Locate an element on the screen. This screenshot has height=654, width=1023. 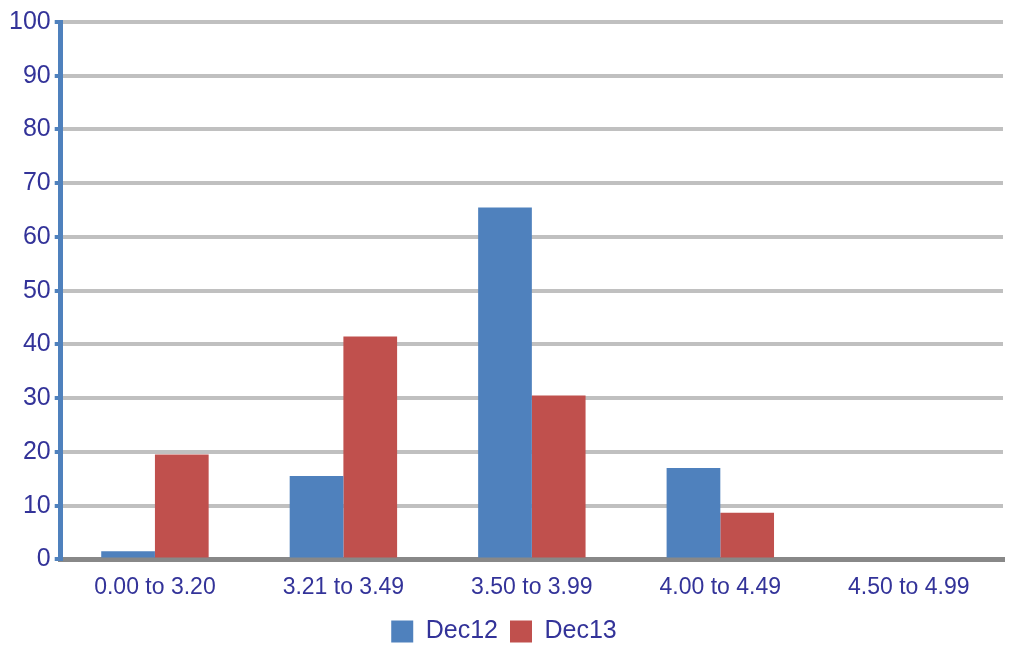
y-tick-label: 90 is located at coordinates (36, 73).